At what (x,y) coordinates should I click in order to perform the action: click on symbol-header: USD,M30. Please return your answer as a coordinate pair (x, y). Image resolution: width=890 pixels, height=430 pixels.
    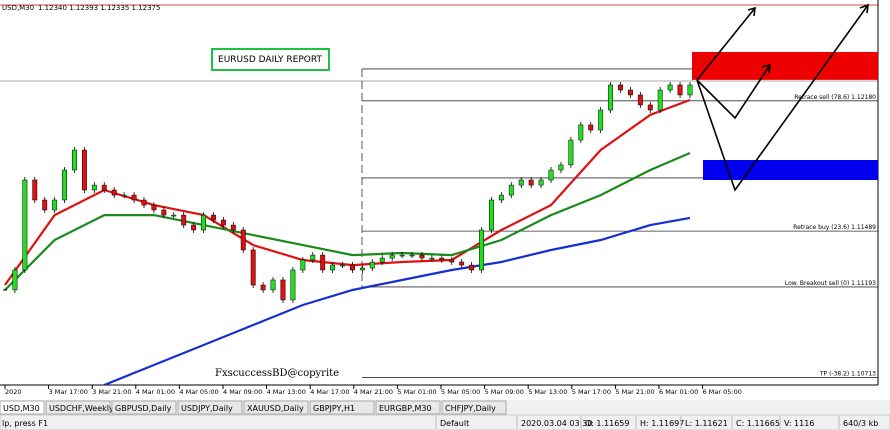
    Looking at the image, I should click on (18, 8).